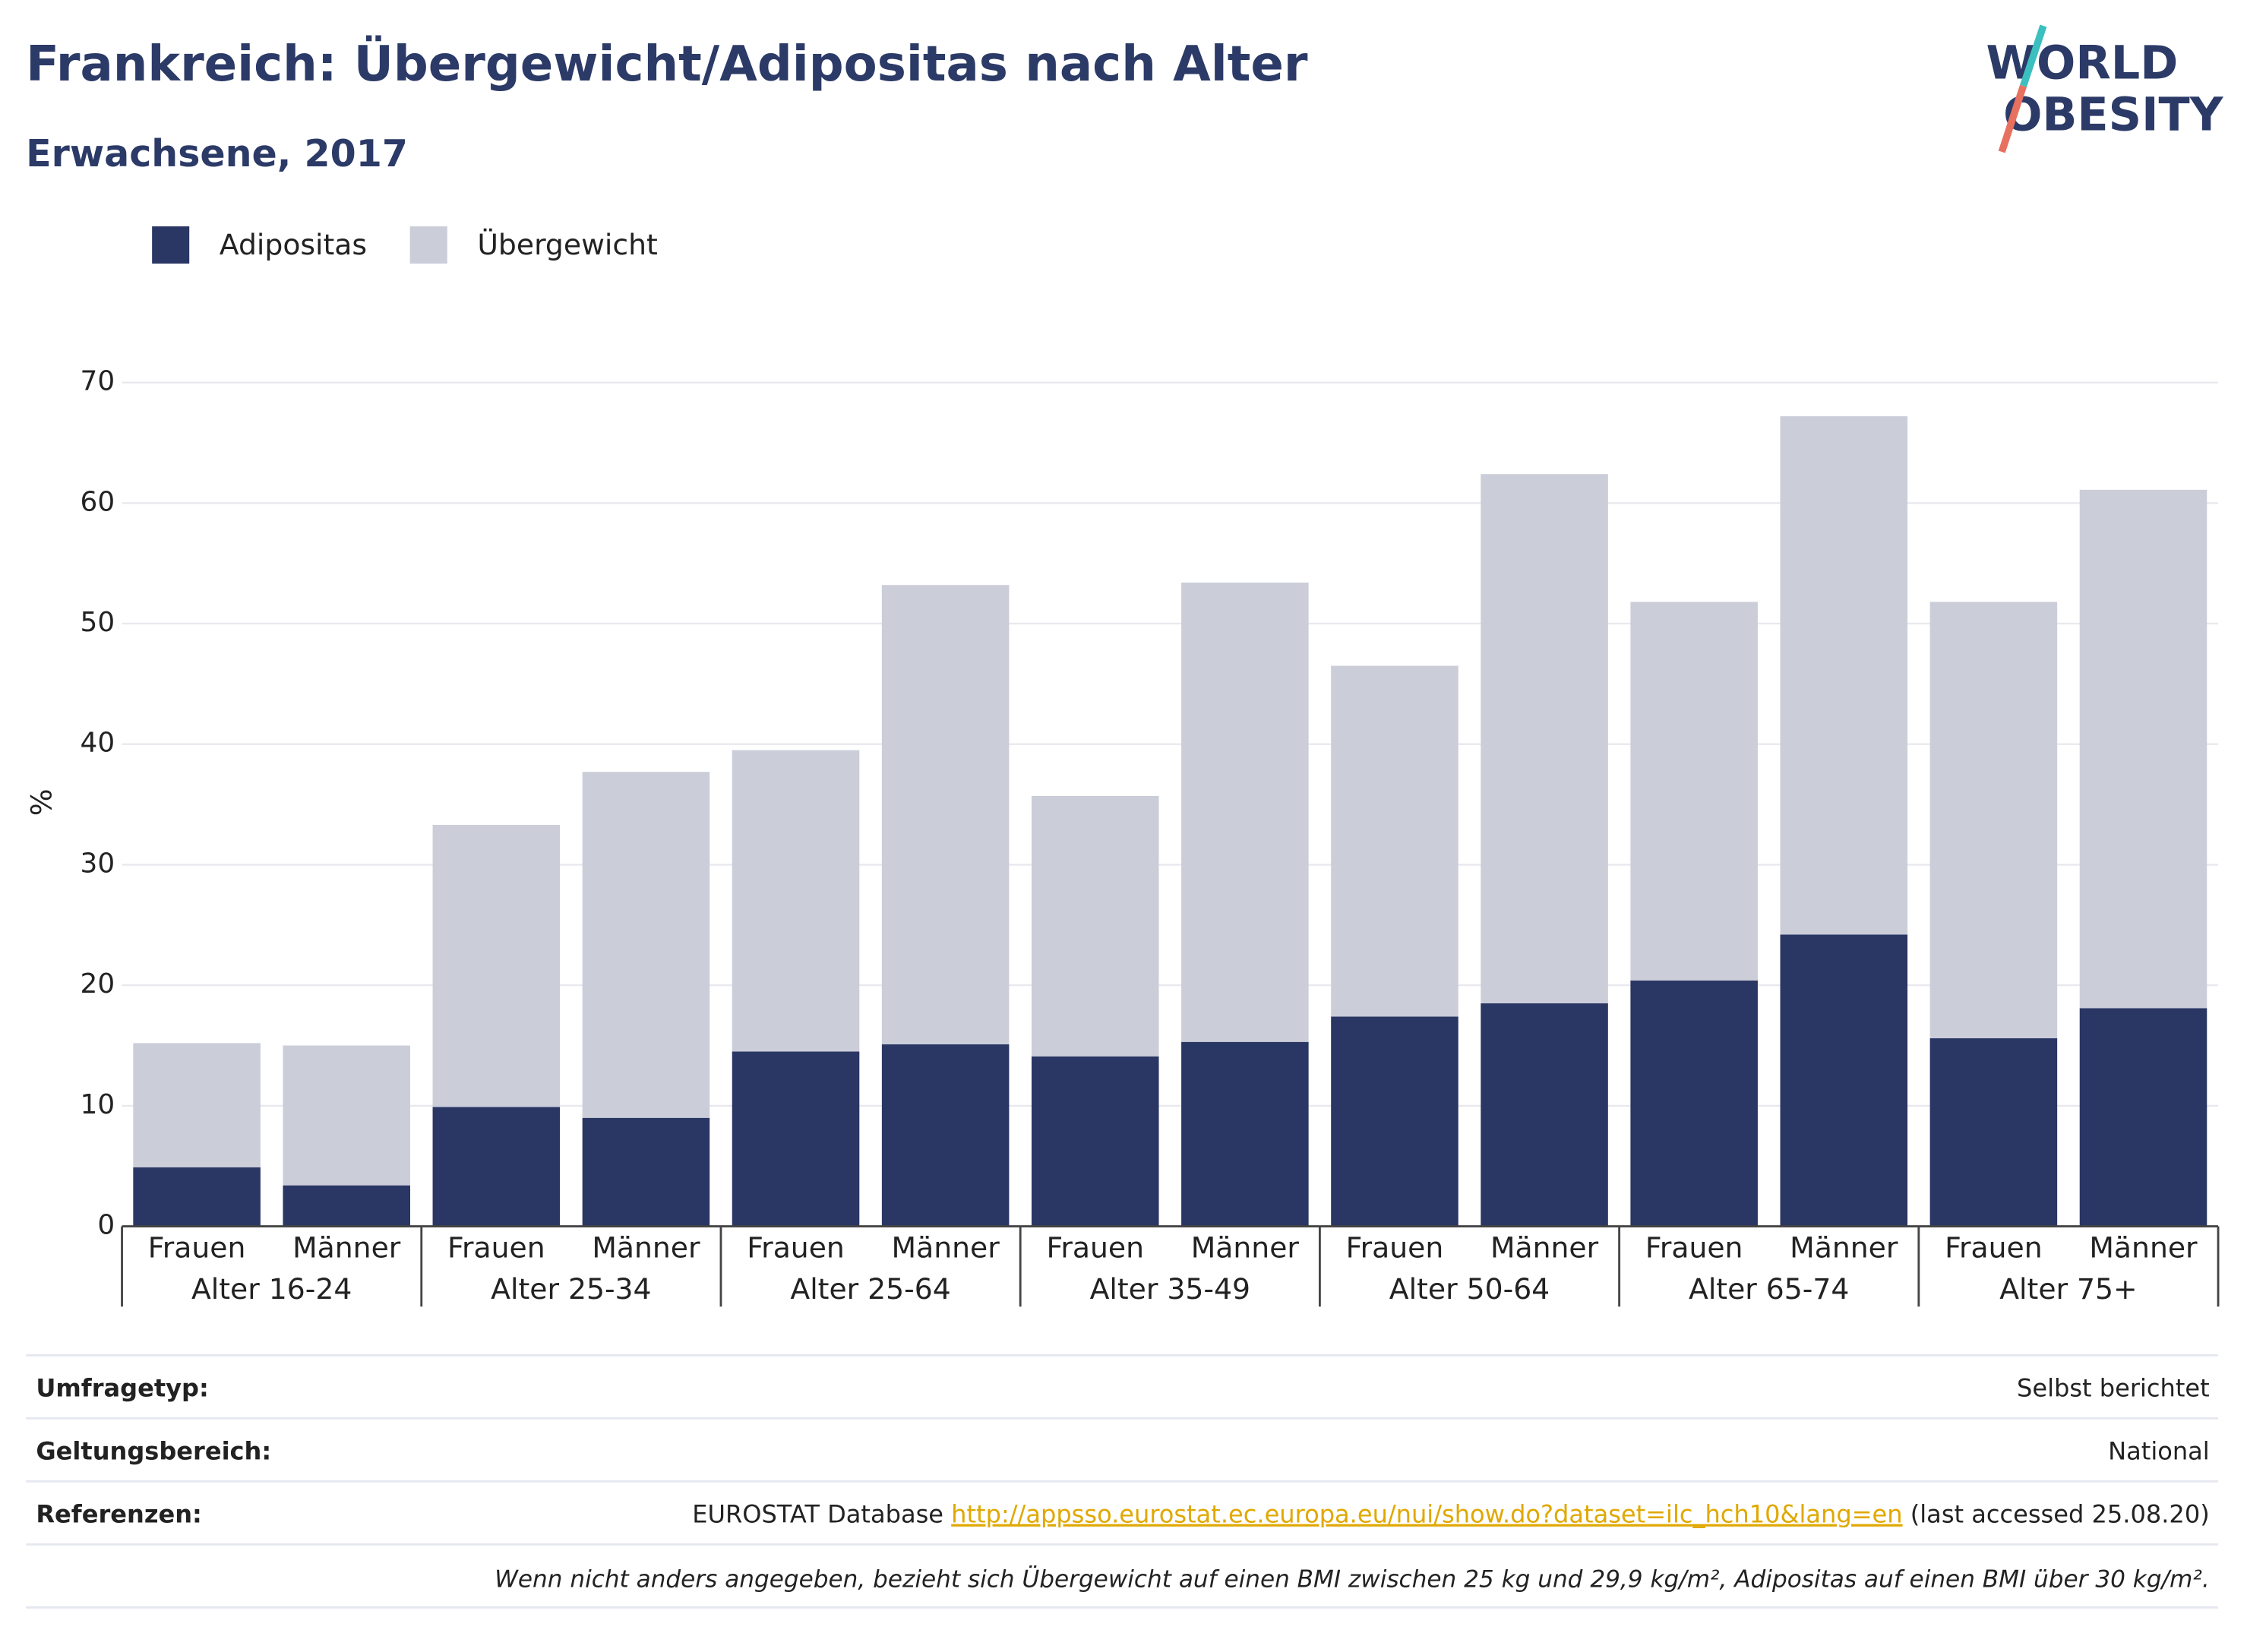  What do you see at coordinates (821, 1514) in the screenshot?
I see `reference-text: EUROSTAT Database` at bounding box center [821, 1514].